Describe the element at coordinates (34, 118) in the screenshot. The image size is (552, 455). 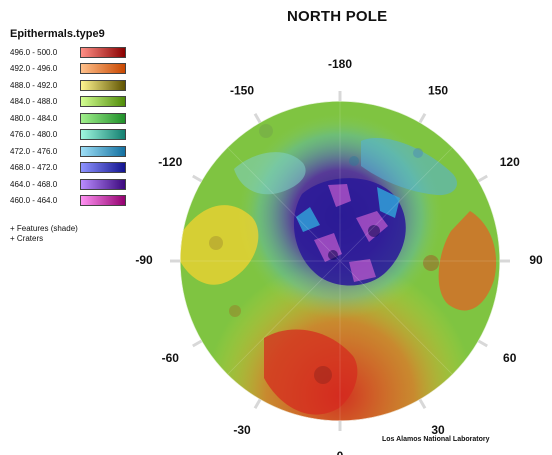
I see `legend-range-label: 480.0 - 484.0` at that location.